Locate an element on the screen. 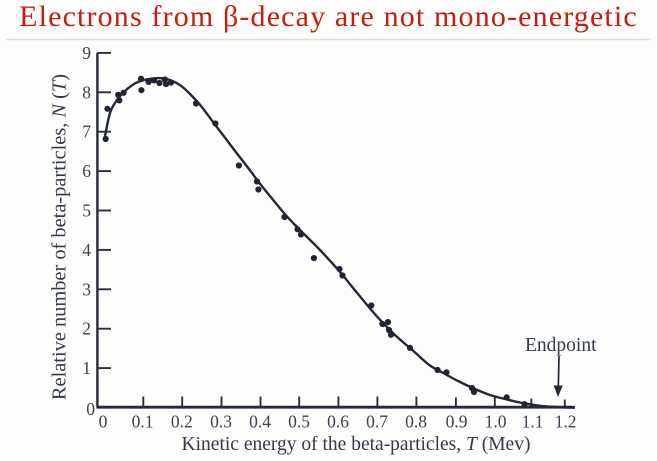 This screenshot has width=657, height=461. svg-text: 8 is located at coordinates (86, 92).